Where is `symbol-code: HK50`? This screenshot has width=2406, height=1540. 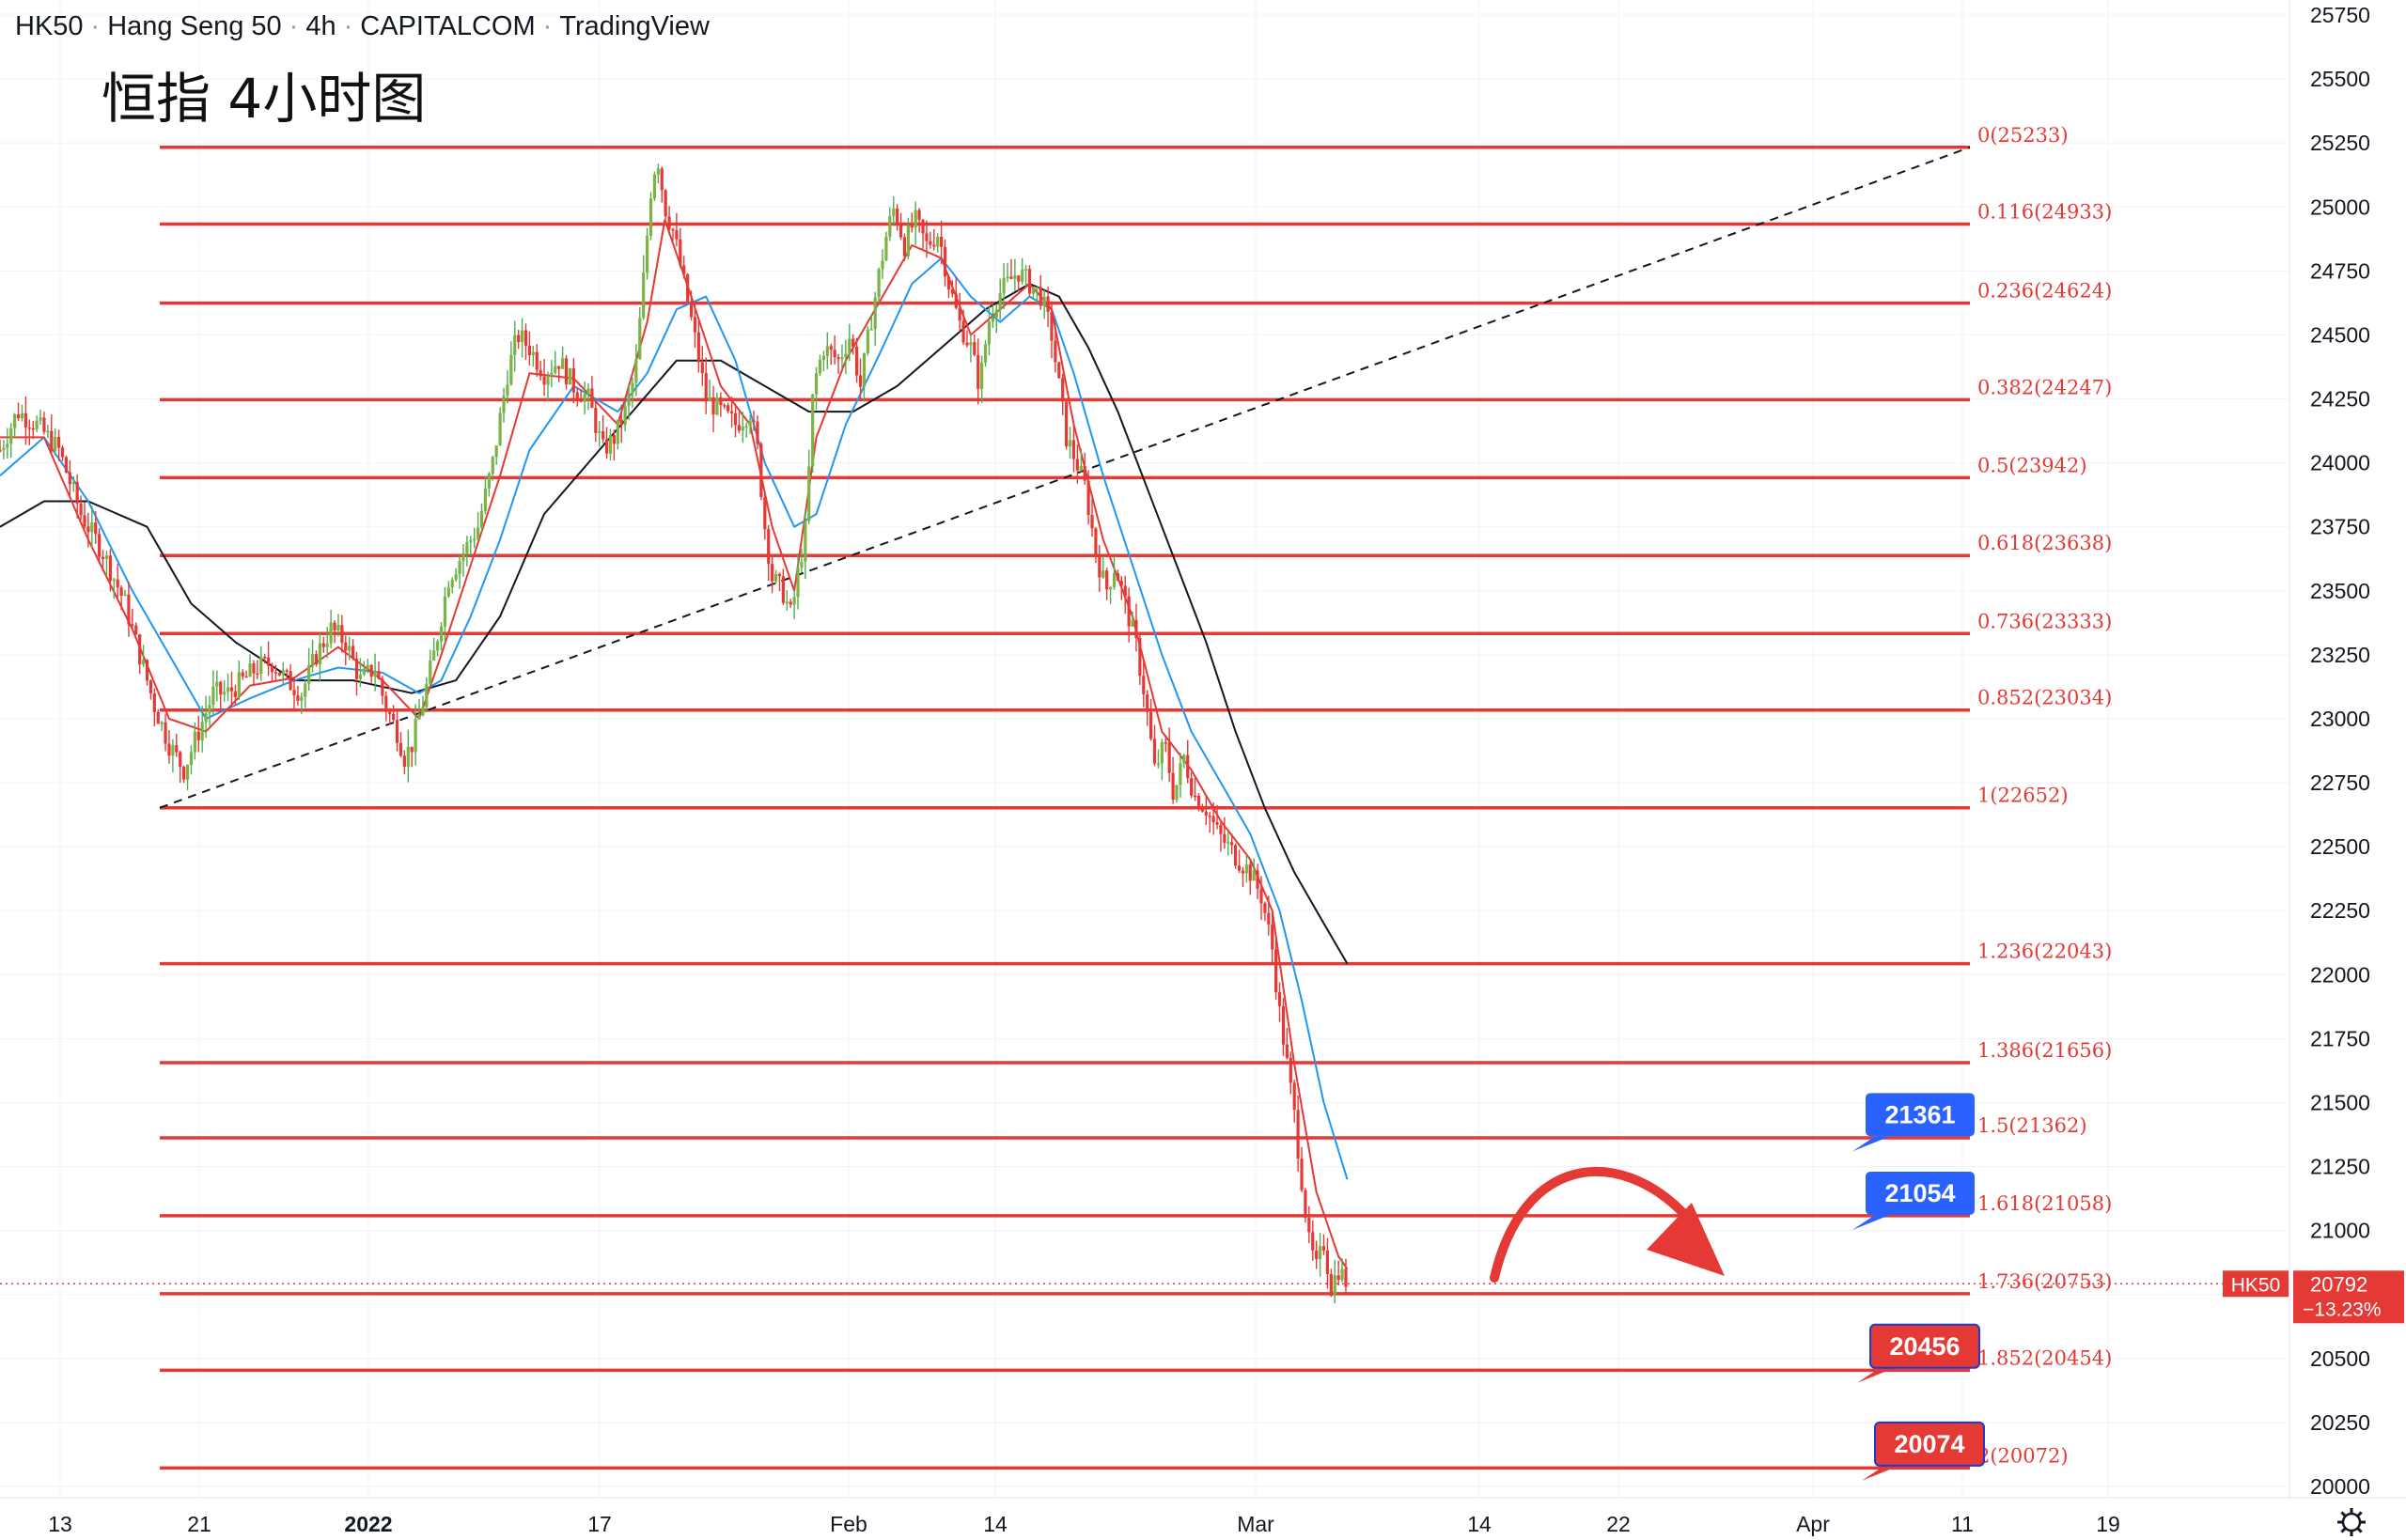
symbol-code: HK50 is located at coordinates (49, 26).